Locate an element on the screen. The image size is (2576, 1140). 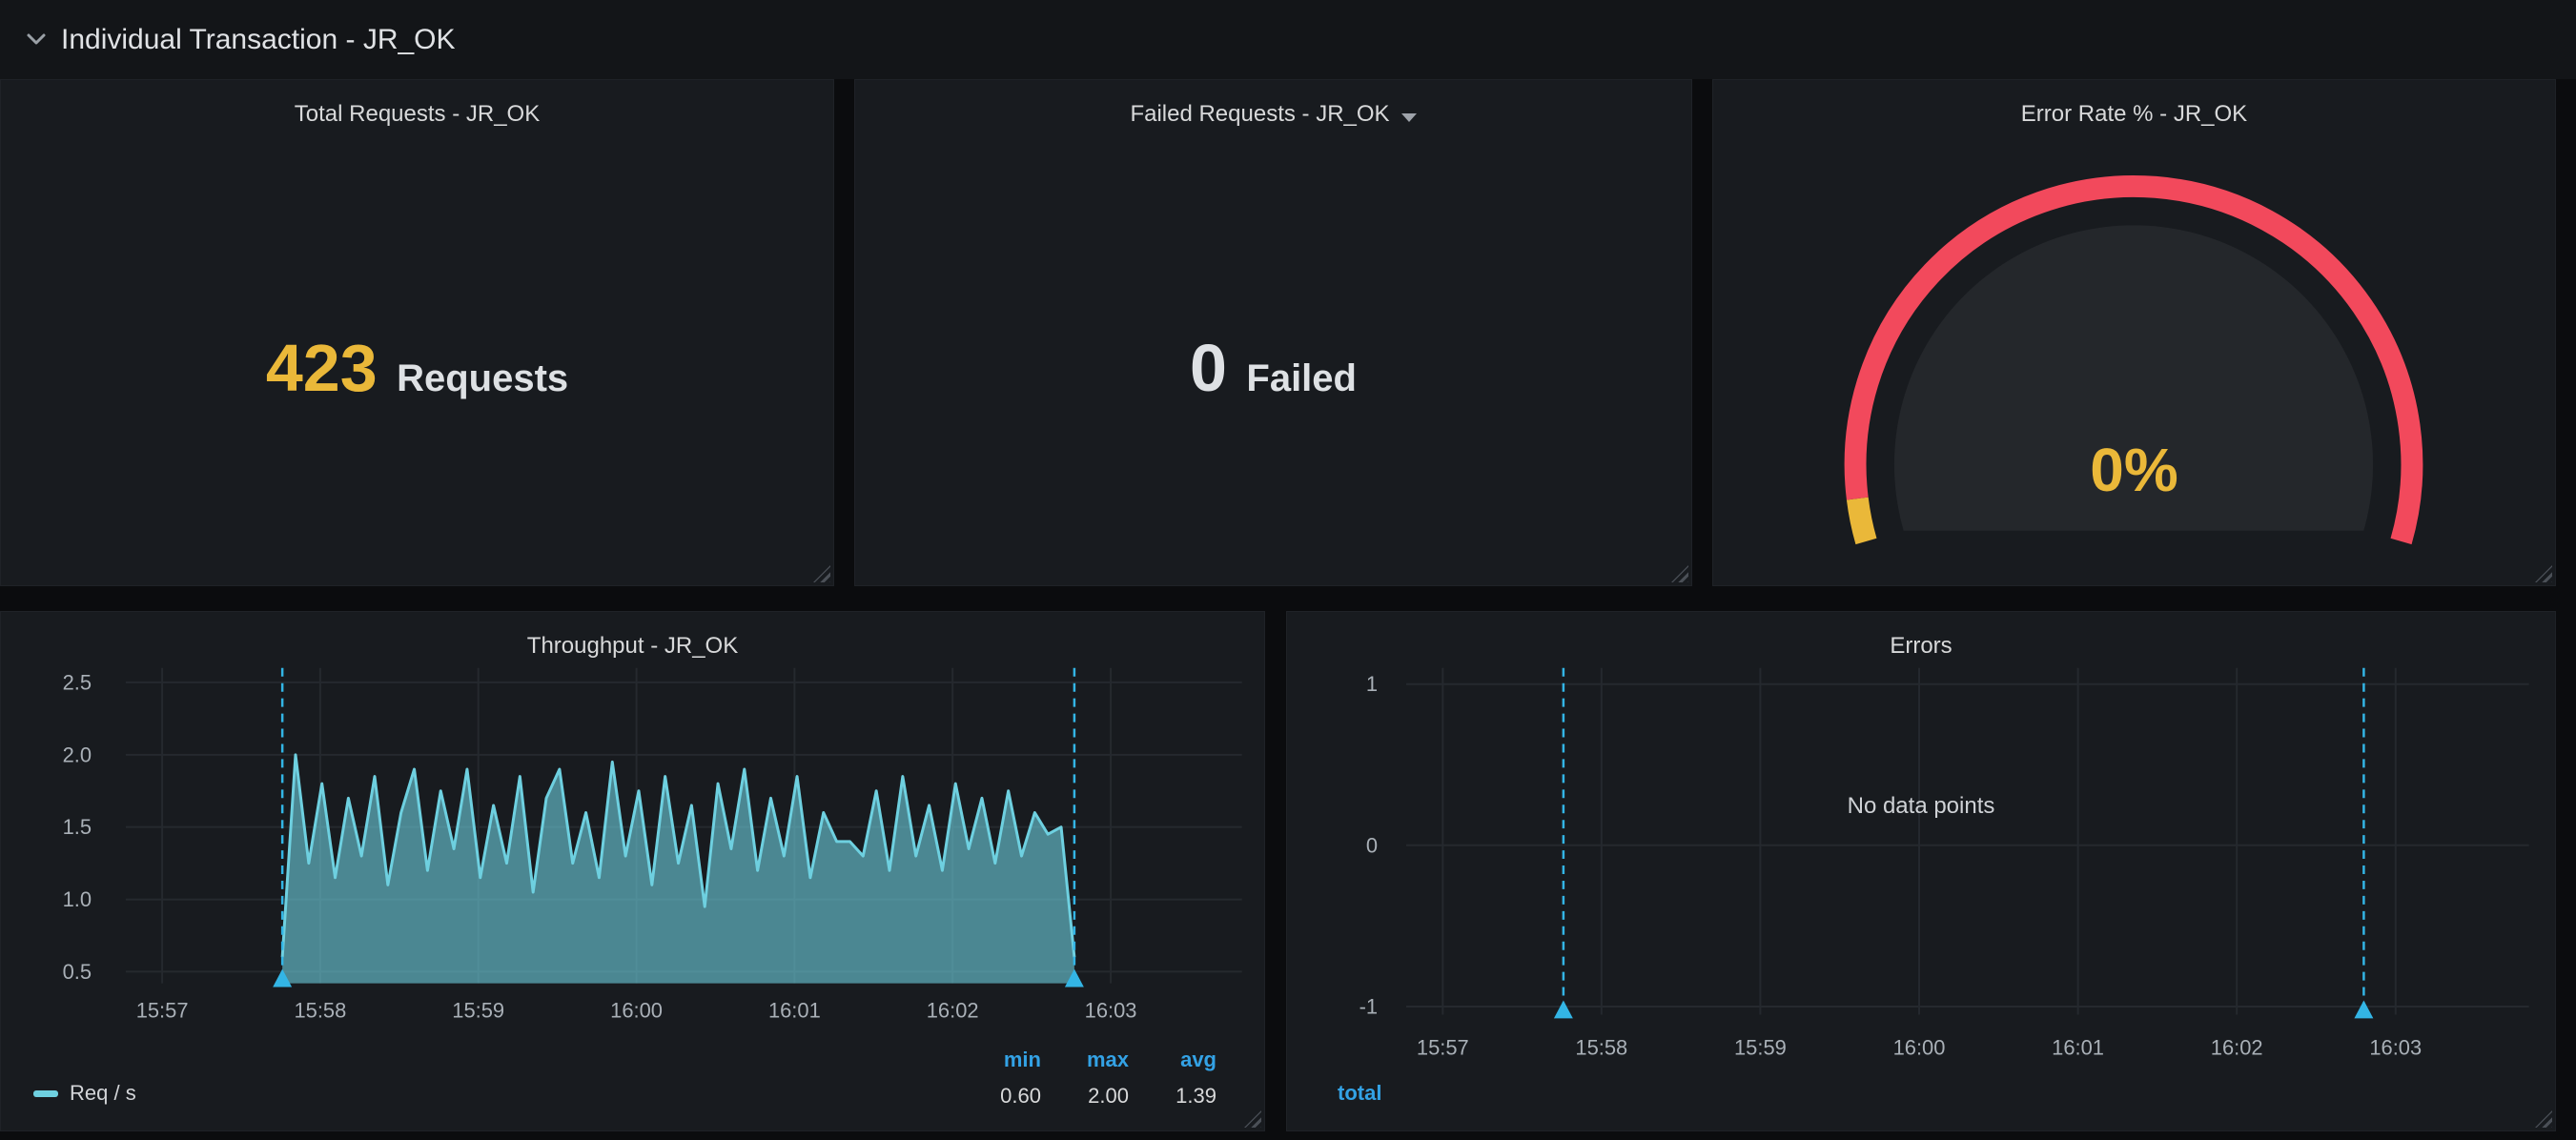
stat-unit: Failed is located at coordinates (1302, 378).